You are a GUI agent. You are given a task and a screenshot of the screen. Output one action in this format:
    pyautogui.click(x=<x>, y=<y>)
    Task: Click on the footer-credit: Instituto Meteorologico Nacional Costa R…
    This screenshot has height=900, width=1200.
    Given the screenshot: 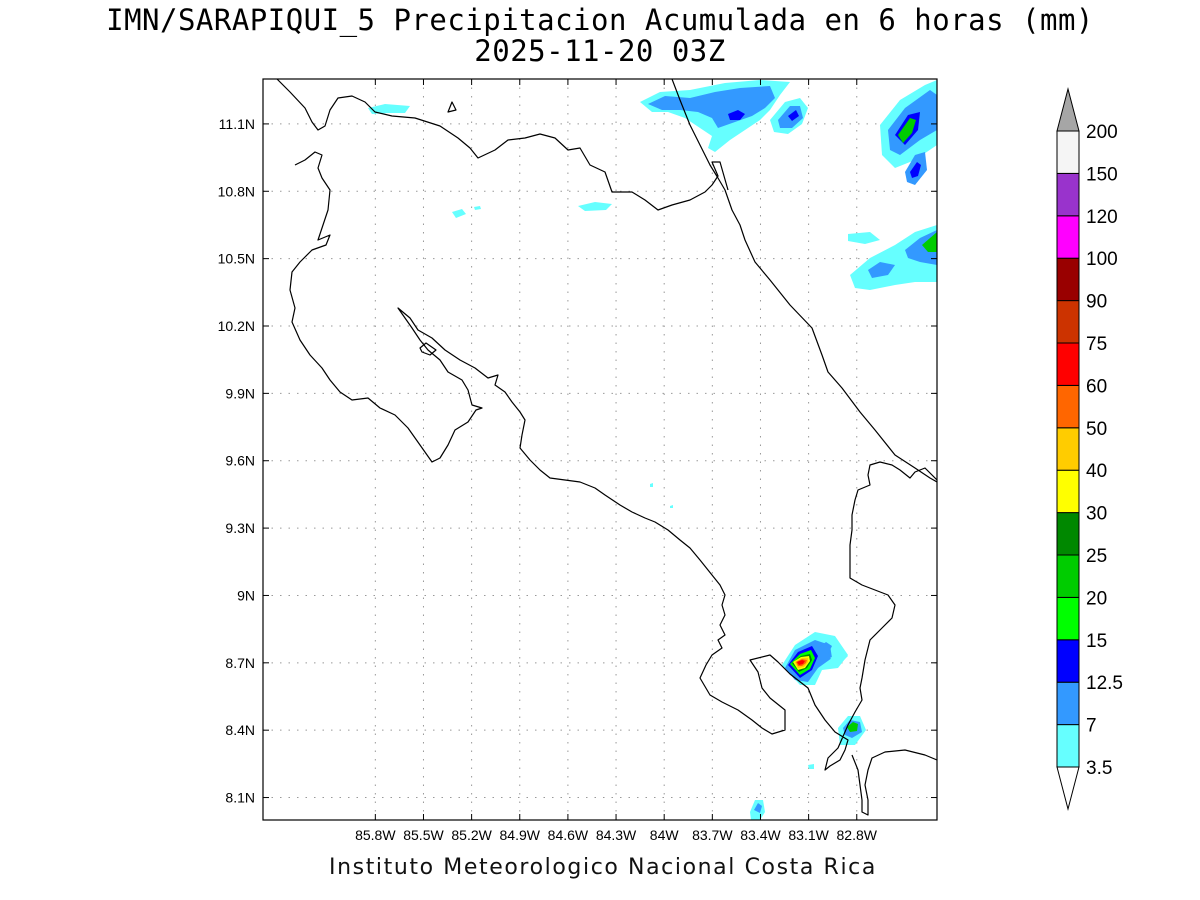 What is the action you would take?
    pyautogui.click(x=603, y=867)
    